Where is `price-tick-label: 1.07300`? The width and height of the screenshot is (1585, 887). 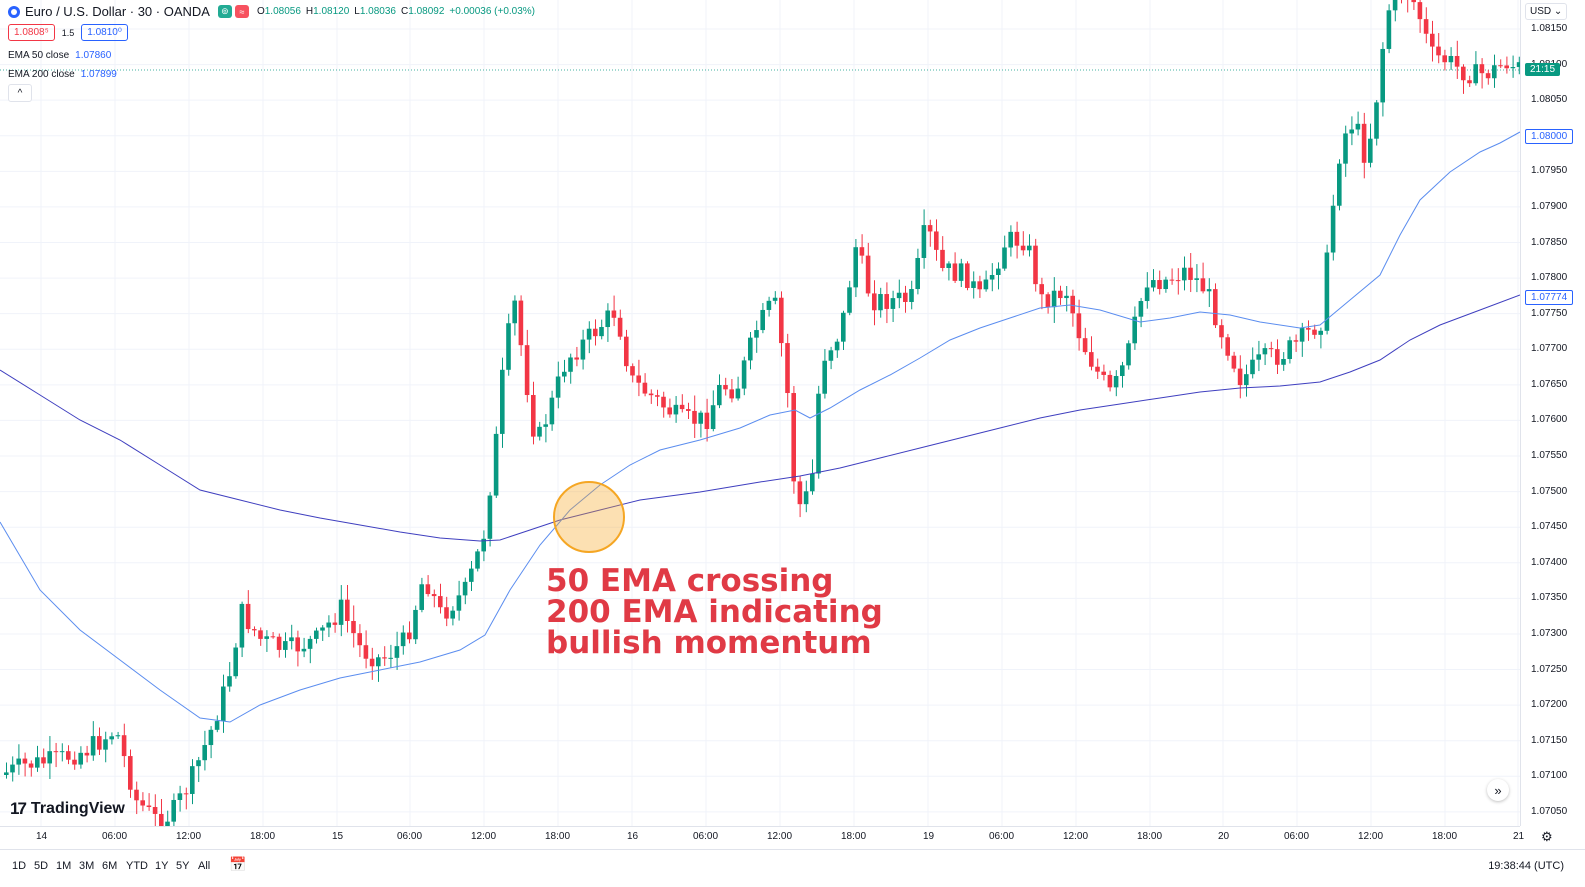
price-tick-label: 1.07300 is located at coordinates (1549, 633).